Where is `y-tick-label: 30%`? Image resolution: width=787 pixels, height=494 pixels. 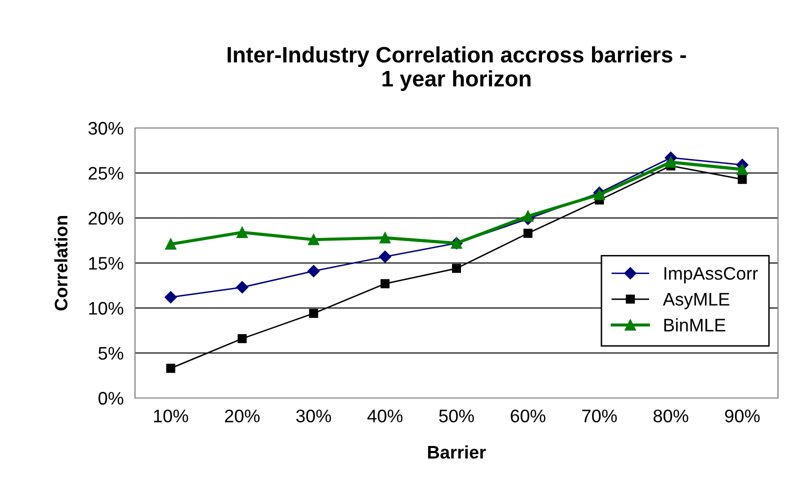
y-tick-label: 30% is located at coordinates (106, 128).